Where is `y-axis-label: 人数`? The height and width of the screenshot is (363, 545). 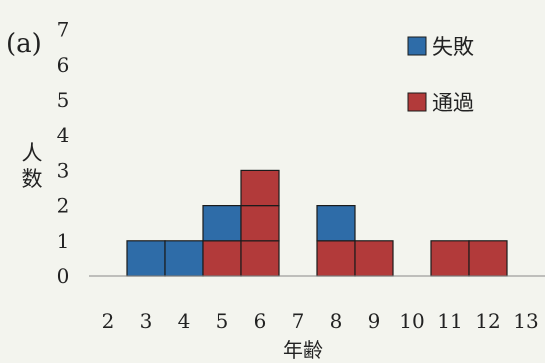
y-axis-label: 人数 is located at coordinates (32, 166).